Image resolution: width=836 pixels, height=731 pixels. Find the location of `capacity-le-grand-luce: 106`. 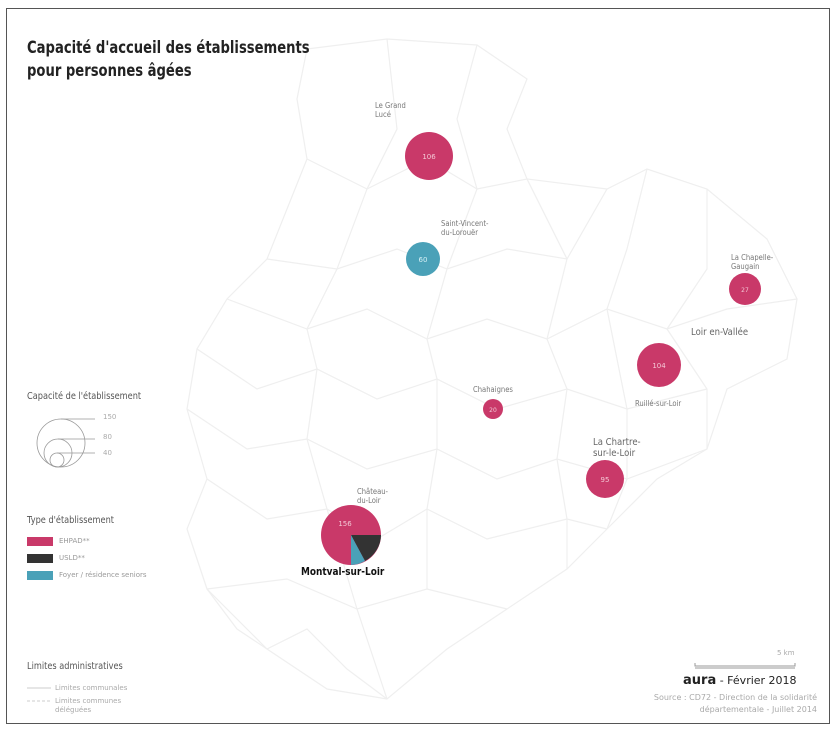

capacity-le-grand-luce: 106 is located at coordinates (429, 157).